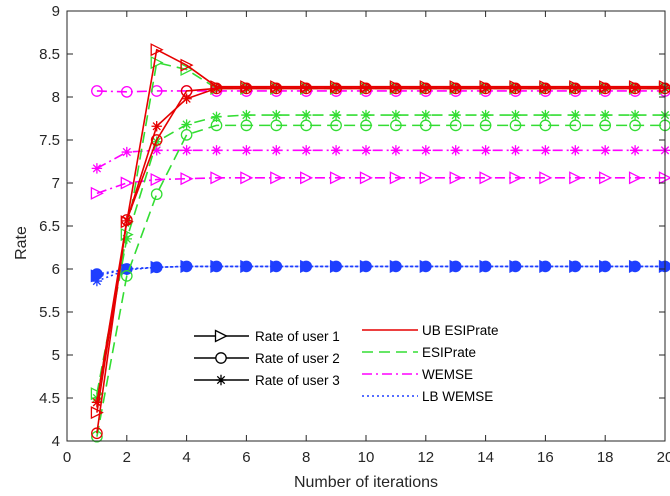  I want to click on y-tick-label: 6.5, so click(49, 226).